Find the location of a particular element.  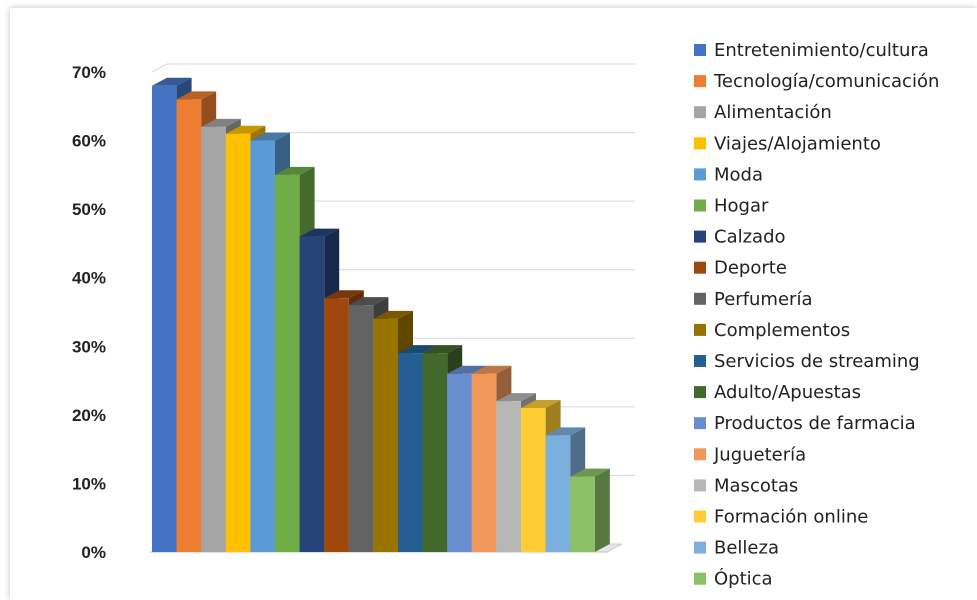

y-tick-label: 70% is located at coordinates (89, 72).